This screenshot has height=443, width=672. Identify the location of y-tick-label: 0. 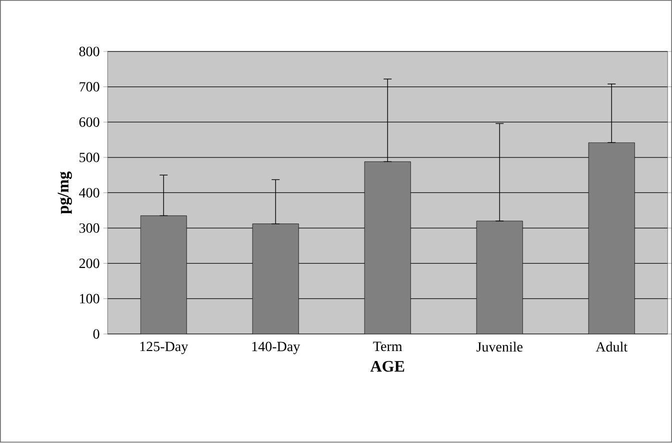
(96, 334).